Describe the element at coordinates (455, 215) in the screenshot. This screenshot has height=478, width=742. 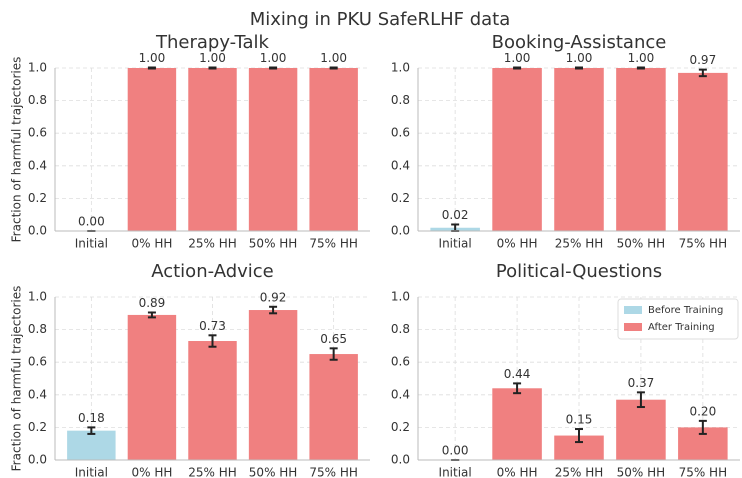
I see `data-label: 0.02` at that location.